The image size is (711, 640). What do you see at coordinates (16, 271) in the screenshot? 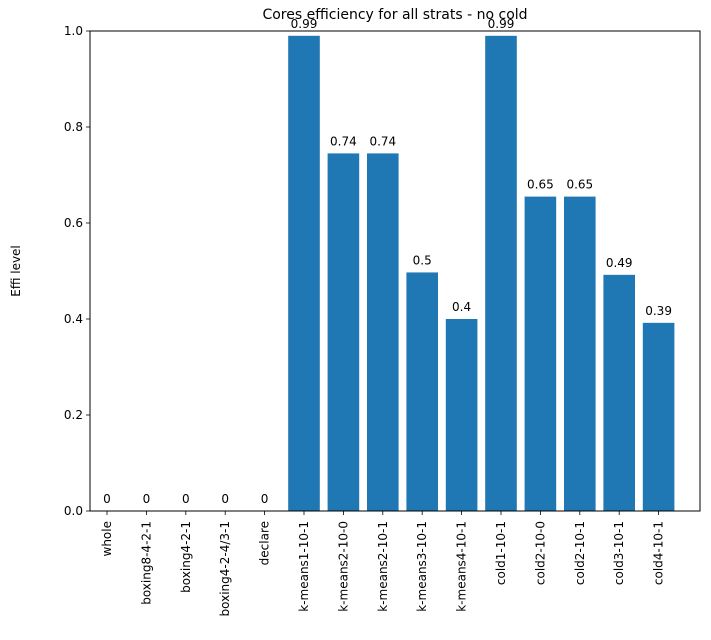
I see `y-axis-label: Effi level` at bounding box center [16, 271].